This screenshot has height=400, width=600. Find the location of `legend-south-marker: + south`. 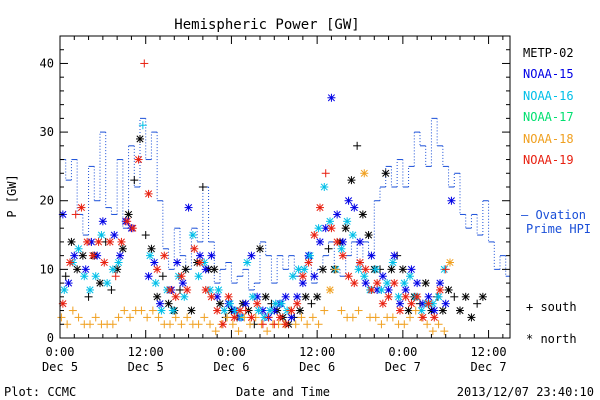

legend-south-marker: + south is located at coordinates (551, 307).